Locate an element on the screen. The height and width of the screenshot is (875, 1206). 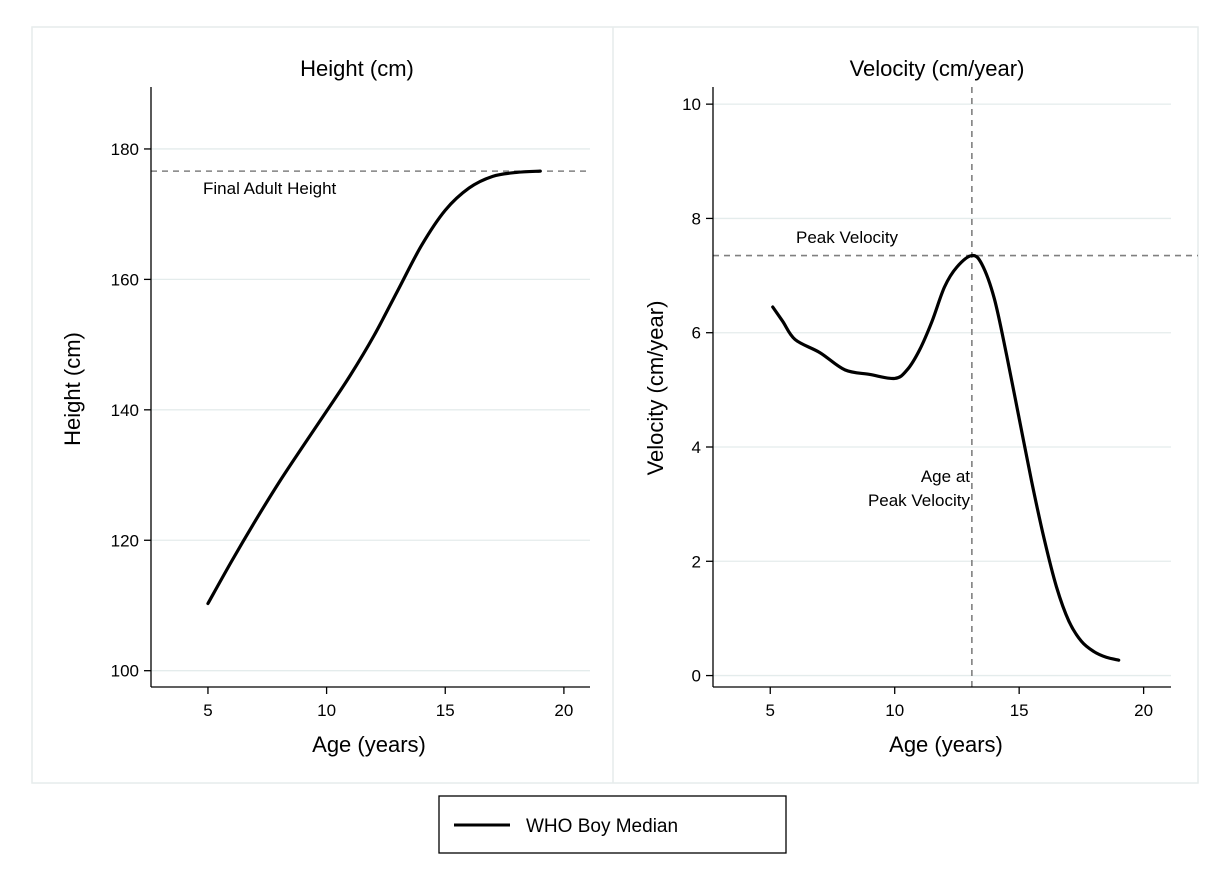
height-series-line is located at coordinates (374, 387).